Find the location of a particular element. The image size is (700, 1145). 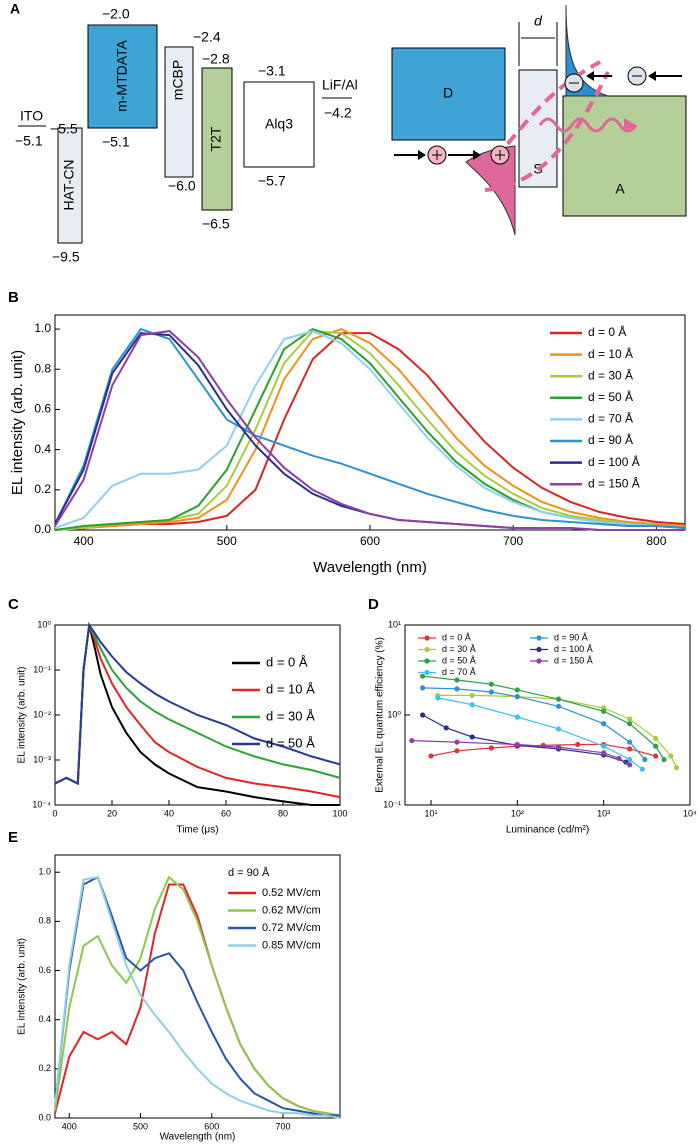

layer-name: mCBP is located at coordinates (178, 80).